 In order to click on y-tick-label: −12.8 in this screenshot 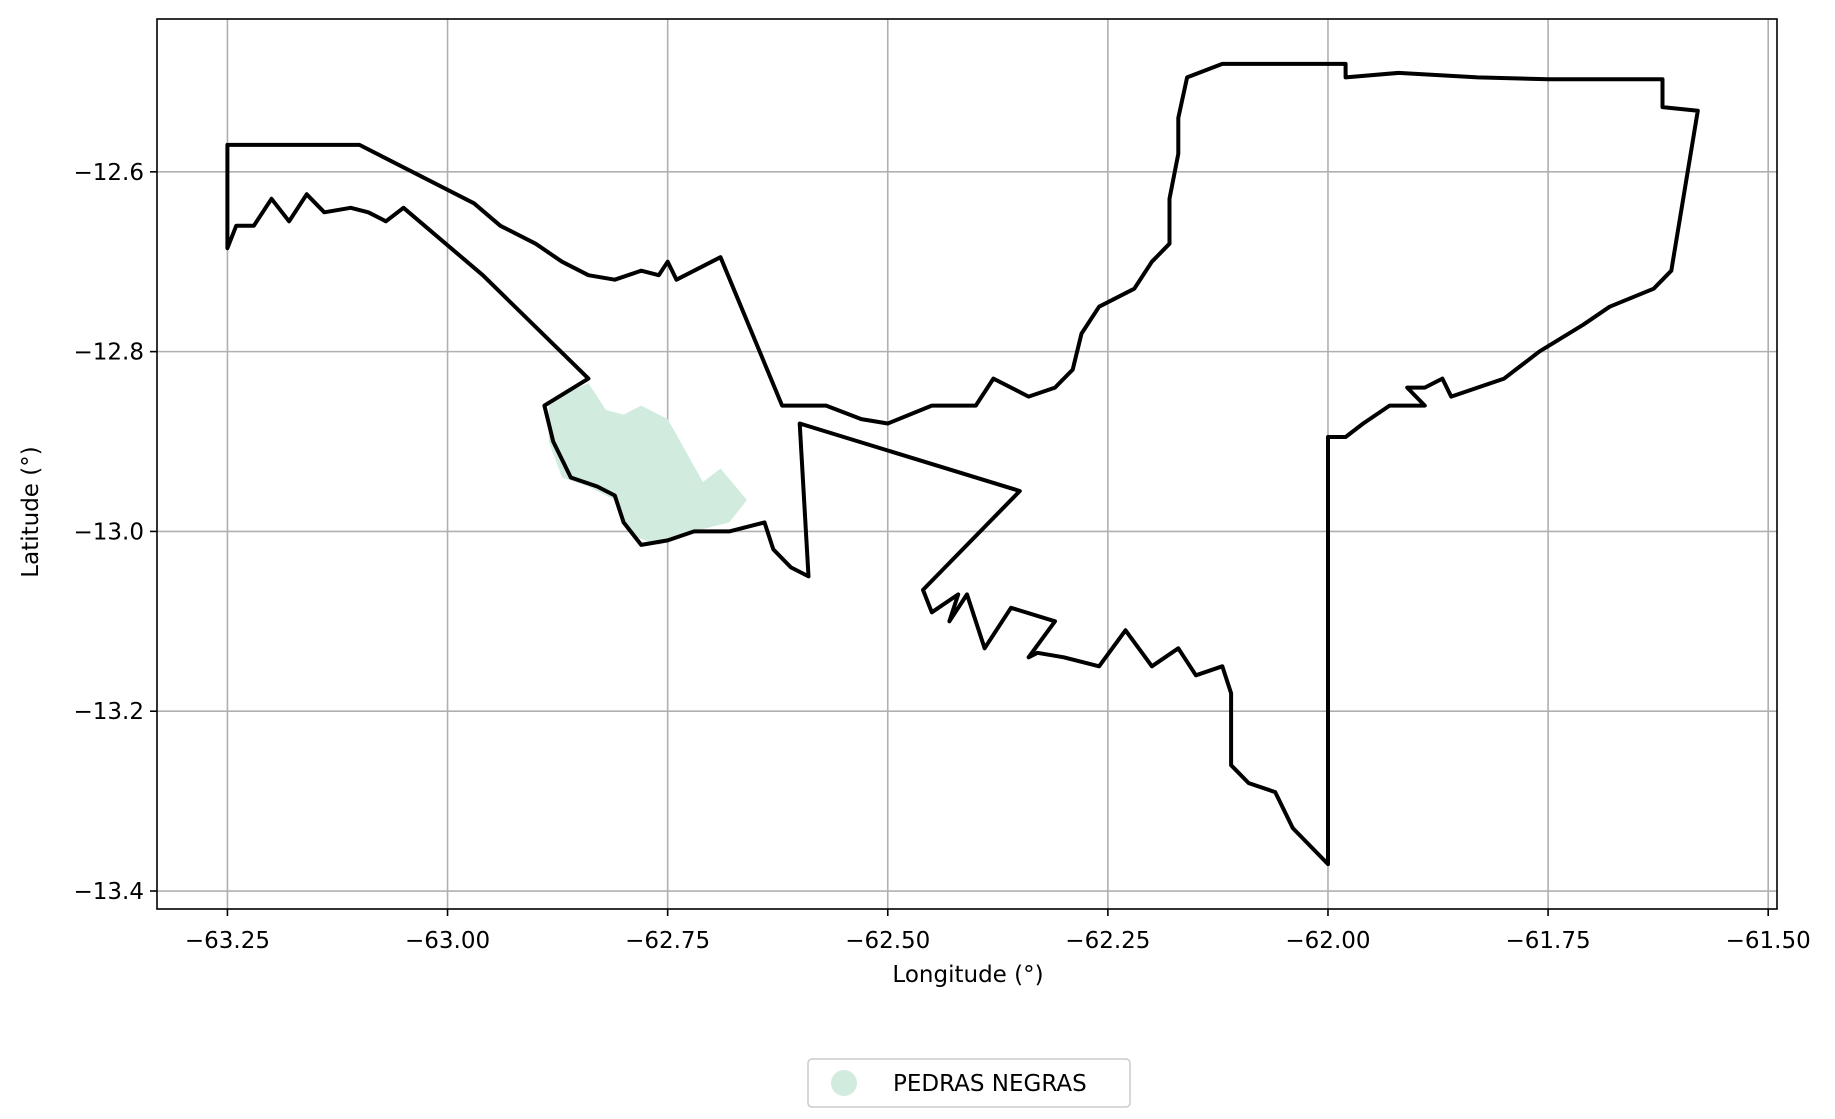, I will do `click(109, 353)`.